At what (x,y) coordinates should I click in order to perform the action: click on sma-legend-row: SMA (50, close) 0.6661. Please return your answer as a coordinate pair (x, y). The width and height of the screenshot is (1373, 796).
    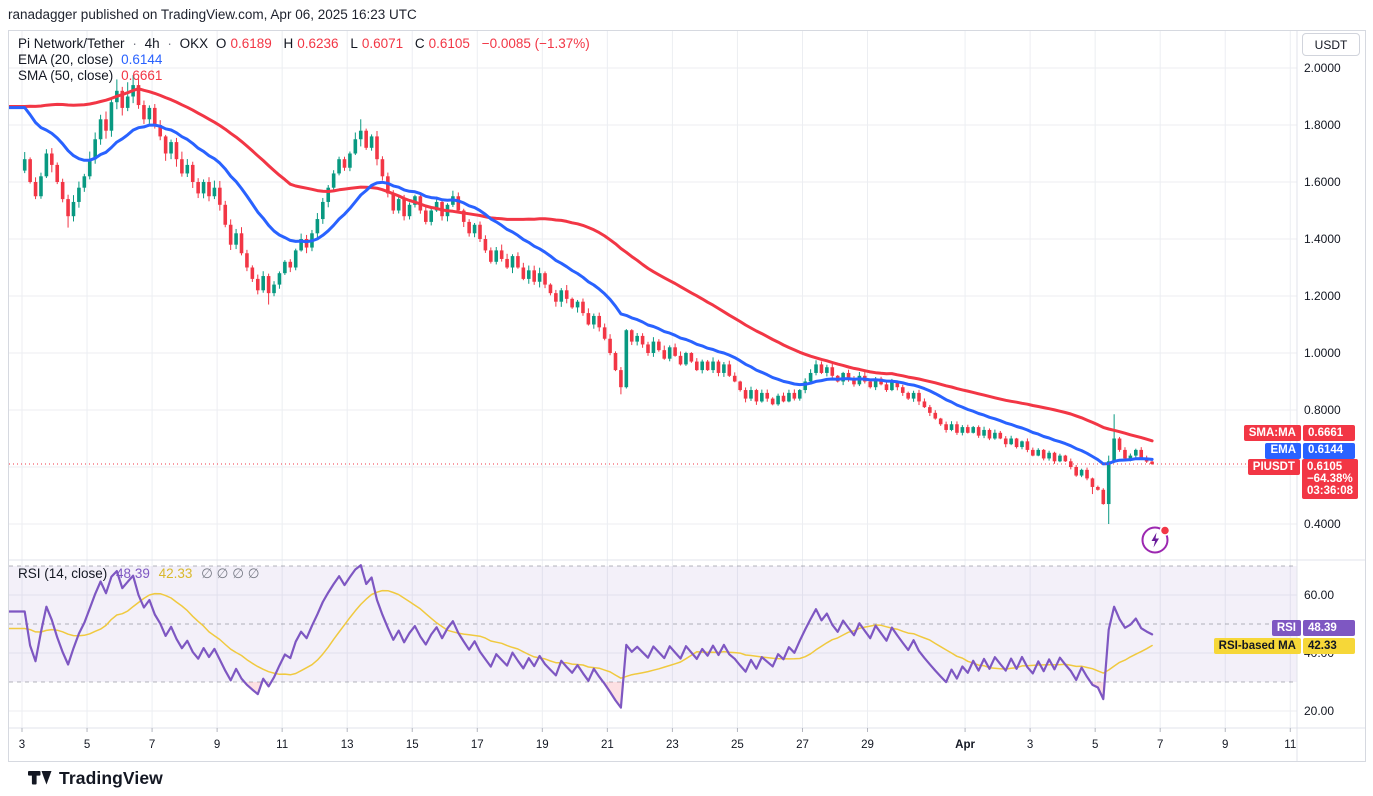
    Looking at the image, I should click on (306, 76).